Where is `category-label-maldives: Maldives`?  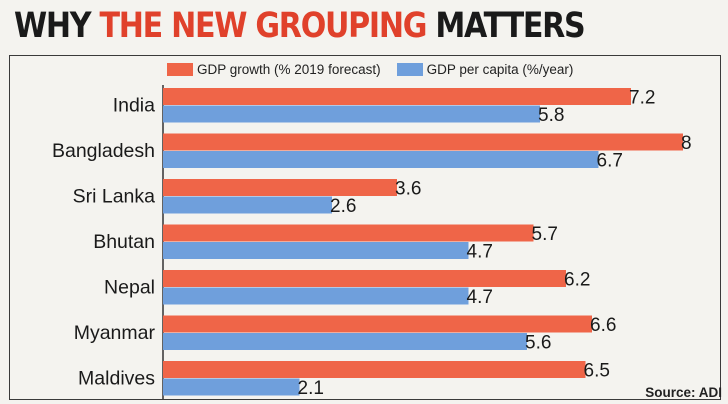
category-label-maldives: Maldives is located at coordinates (116, 379).